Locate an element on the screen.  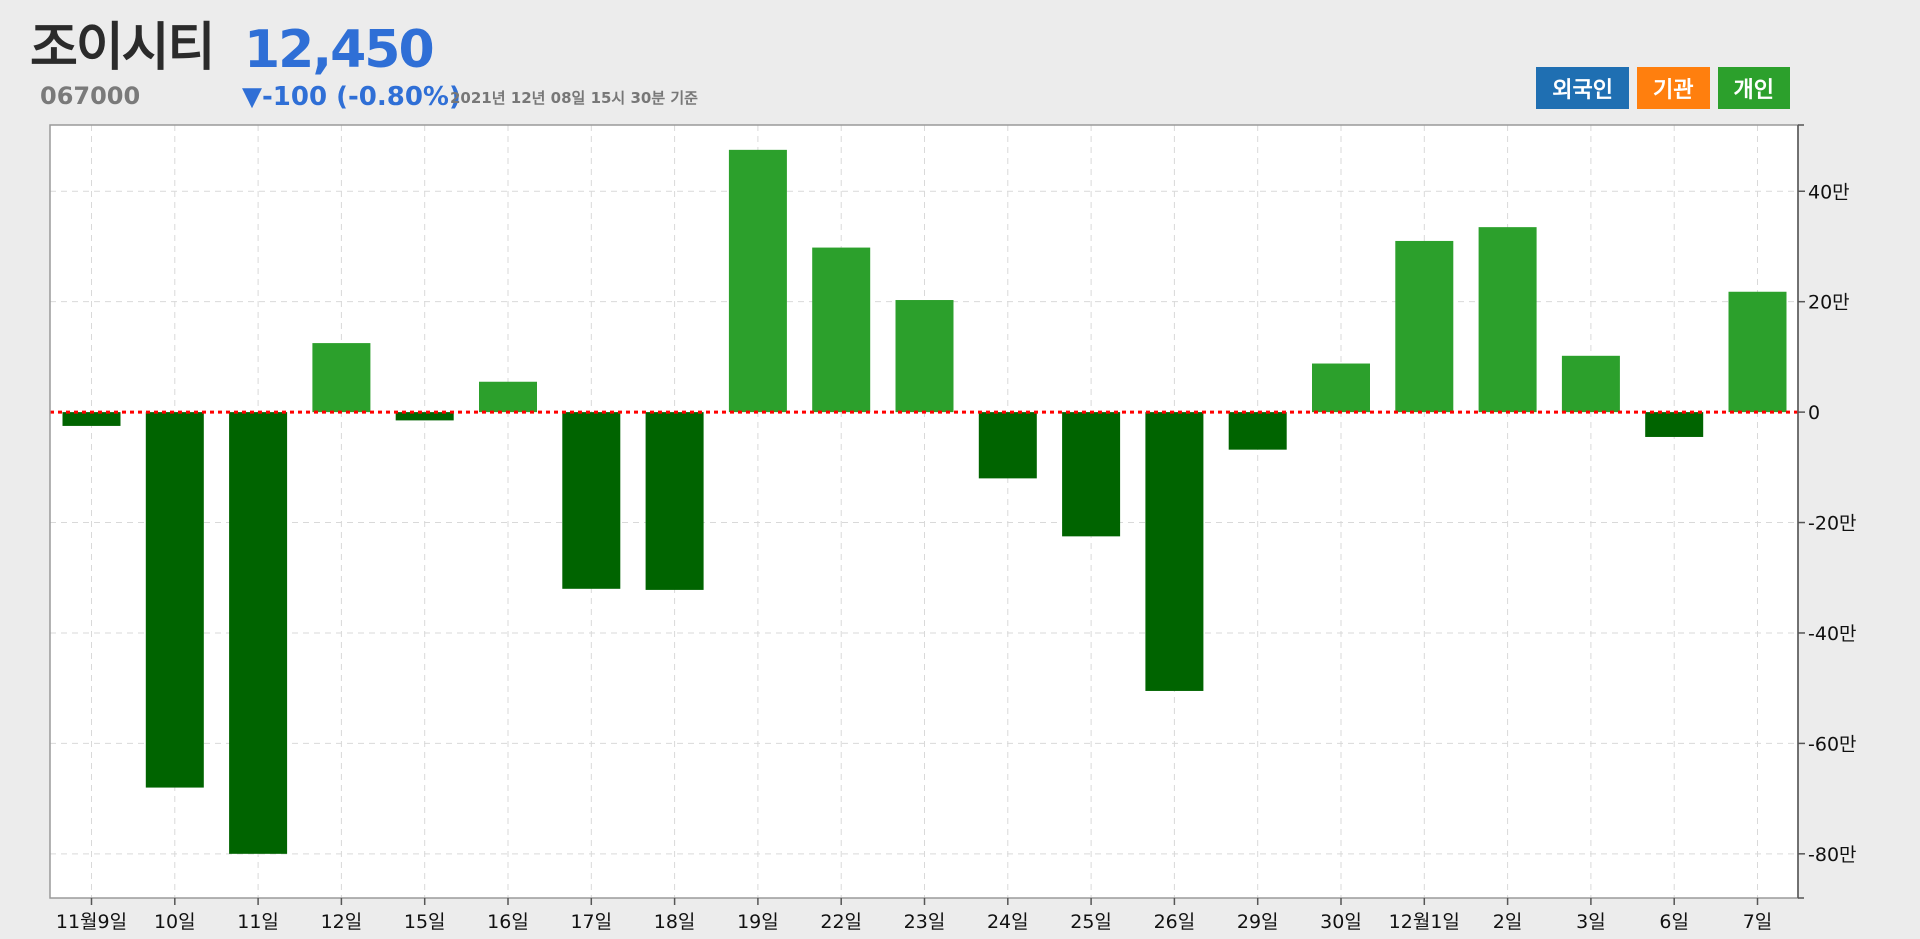
x-tick-label: 11월9일 is located at coordinates (91, 922).